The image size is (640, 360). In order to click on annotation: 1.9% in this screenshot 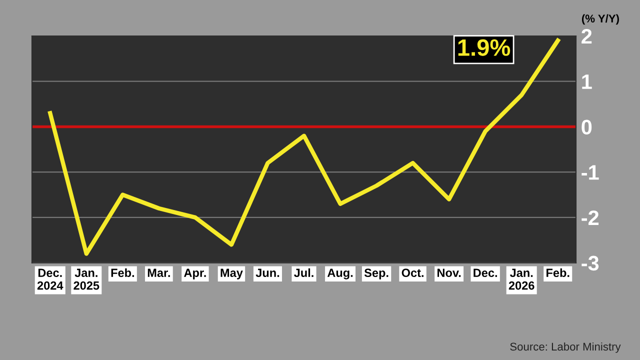, I will do `click(484, 47)`.